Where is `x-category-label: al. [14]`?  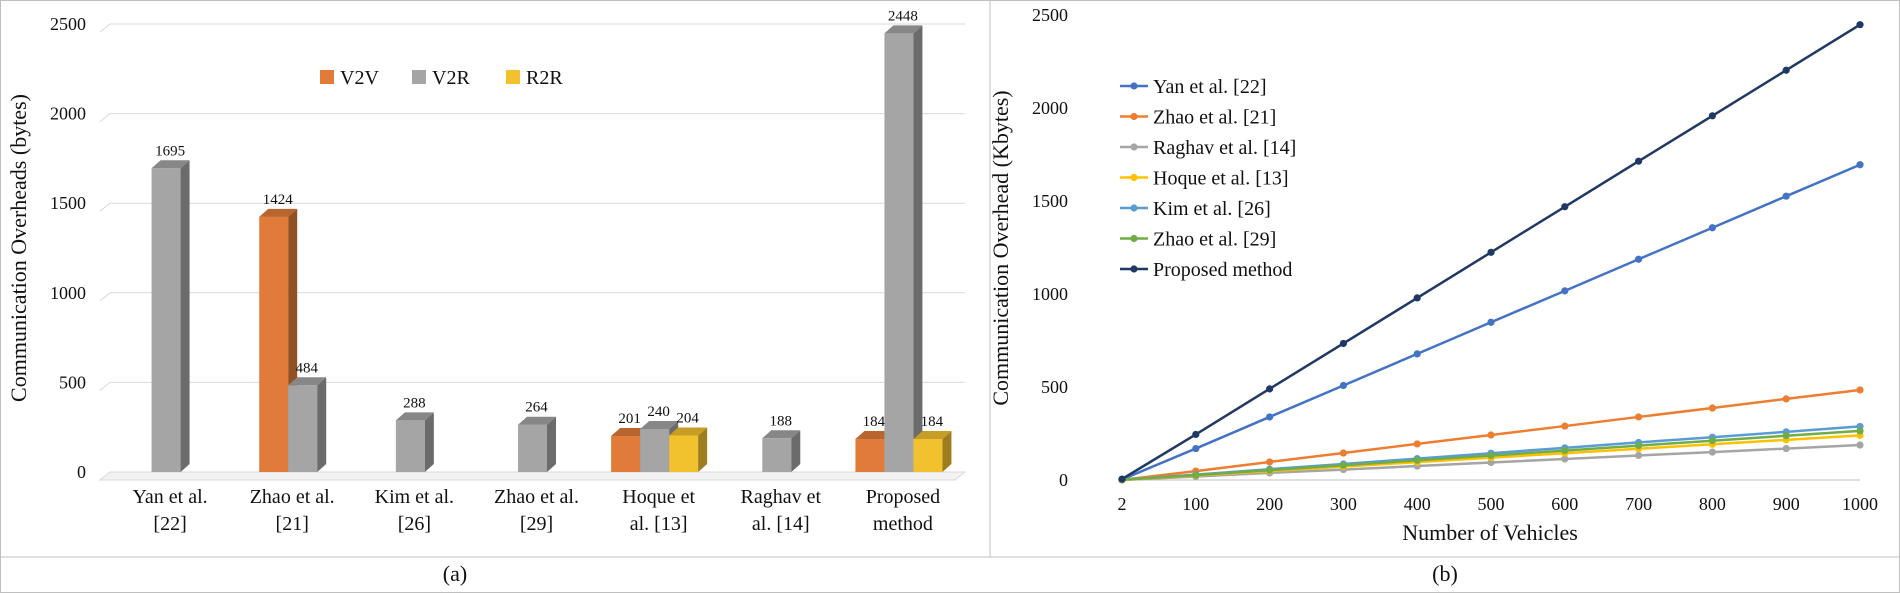 x-category-label: al. [14] is located at coordinates (781, 524).